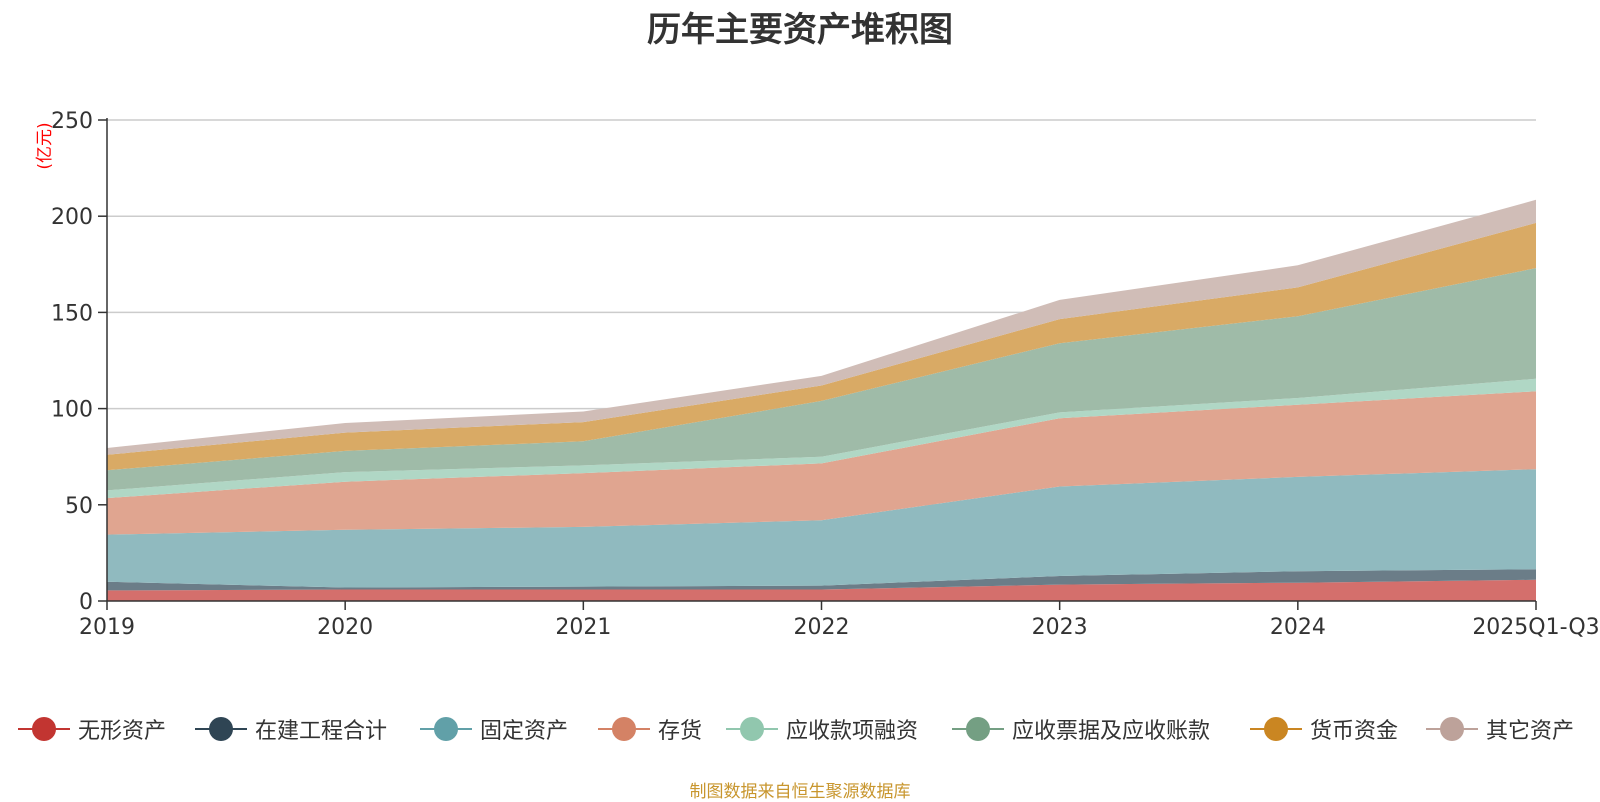  Describe the element at coordinates (800, 792) in the screenshot. I see `data-source-note: 制图数据来自恒生聚源数据库` at that location.